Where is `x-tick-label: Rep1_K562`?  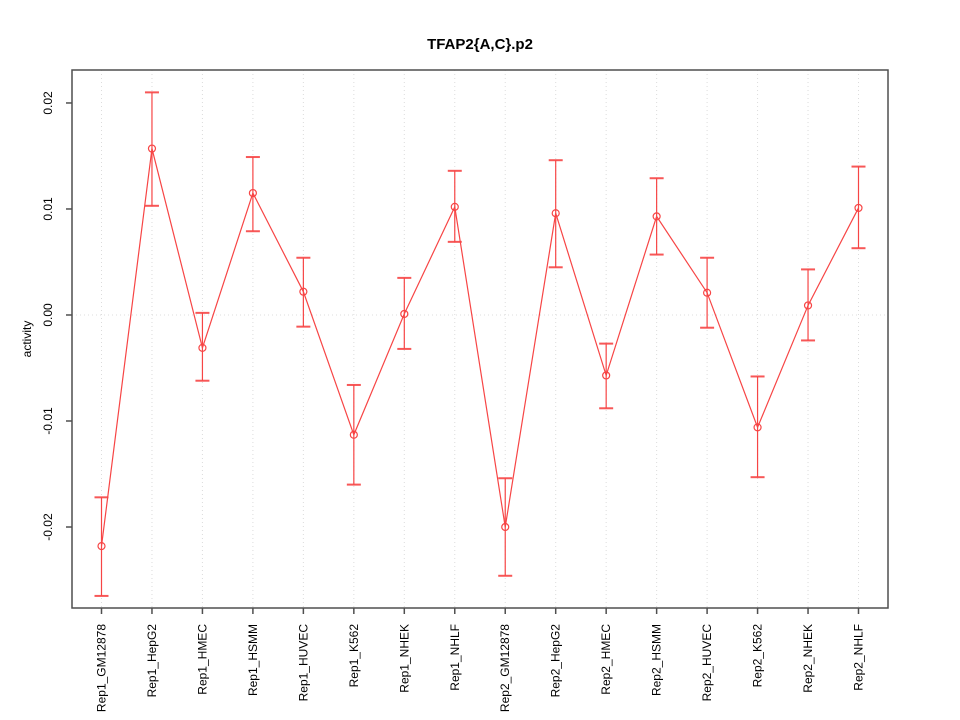
x-tick-label: Rep1_K562 is located at coordinates (354, 656).